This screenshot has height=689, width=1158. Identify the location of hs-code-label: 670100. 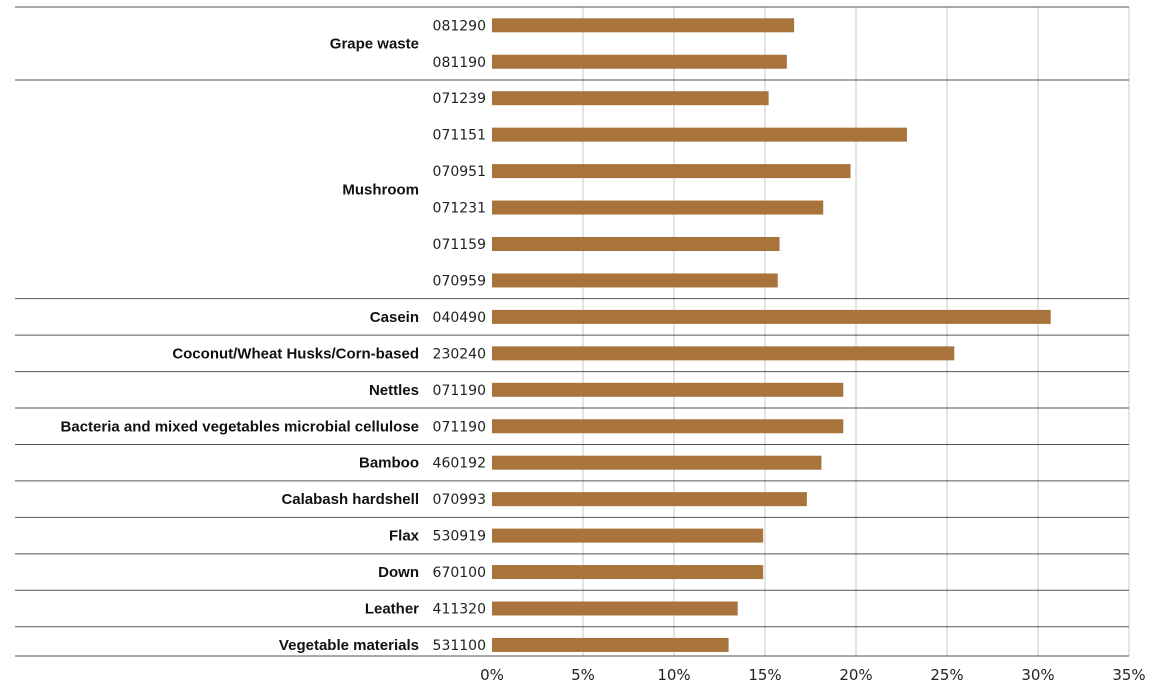
(459, 573).